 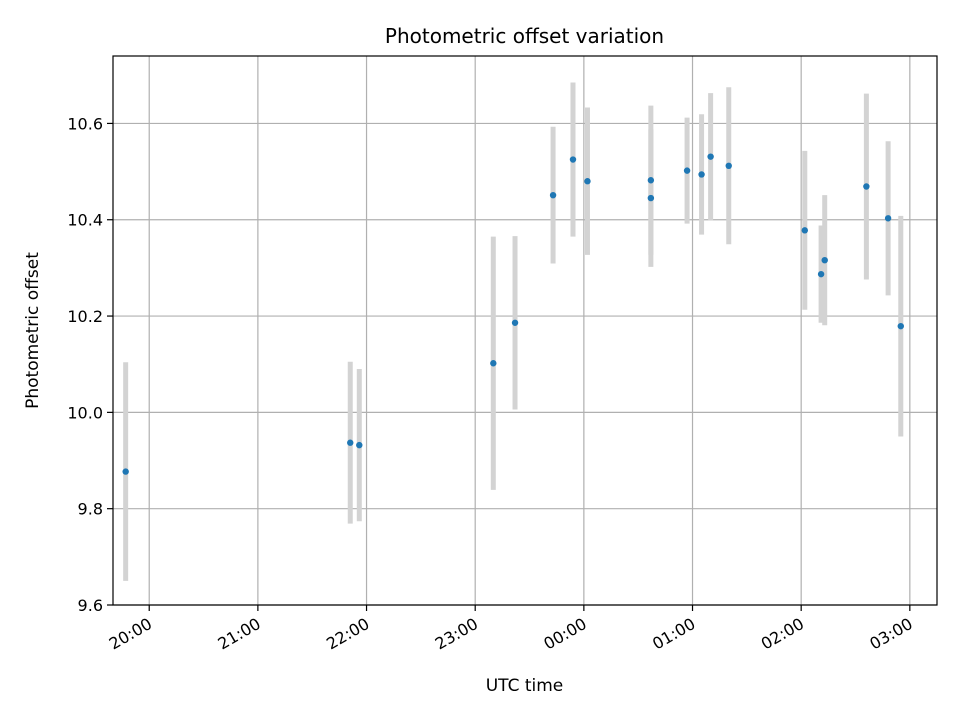 I want to click on y-tick-label: 10.4, so click(x=85, y=220).